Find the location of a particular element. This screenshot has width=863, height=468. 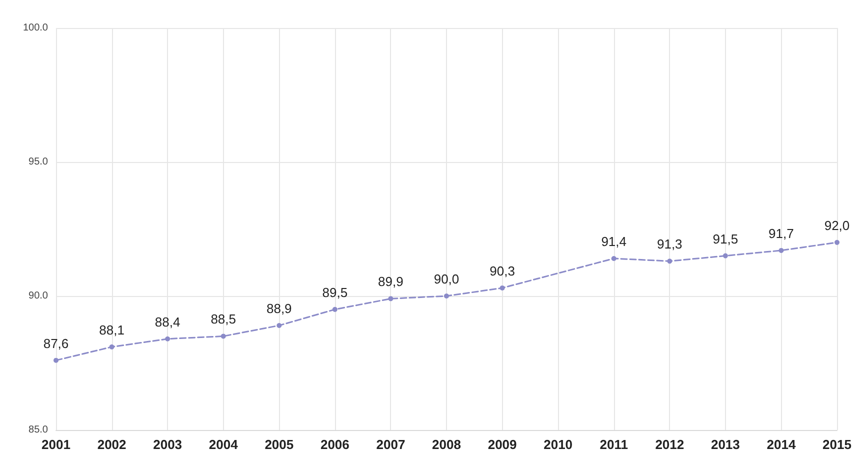

data-label: 88,5 is located at coordinates (223, 319).